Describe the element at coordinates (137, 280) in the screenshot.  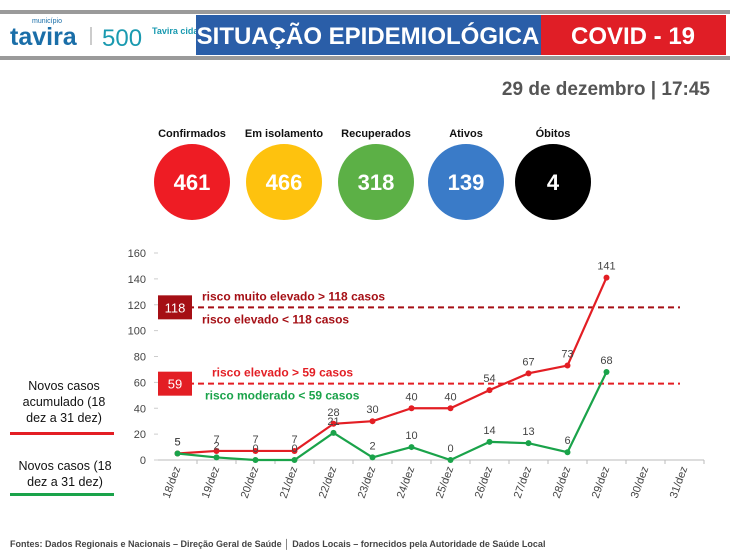
I see `y-tick-label: 140` at that location.